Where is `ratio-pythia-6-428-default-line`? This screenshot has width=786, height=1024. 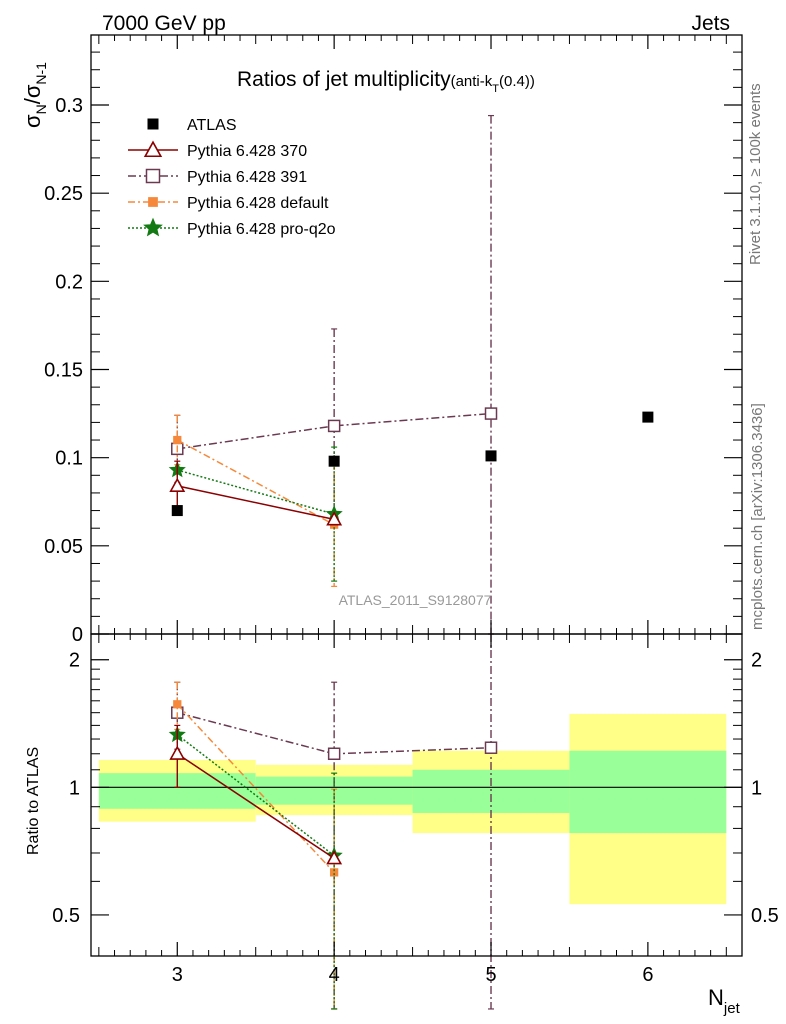 ratio-pythia-6-428-default-line is located at coordinates (255, 788).